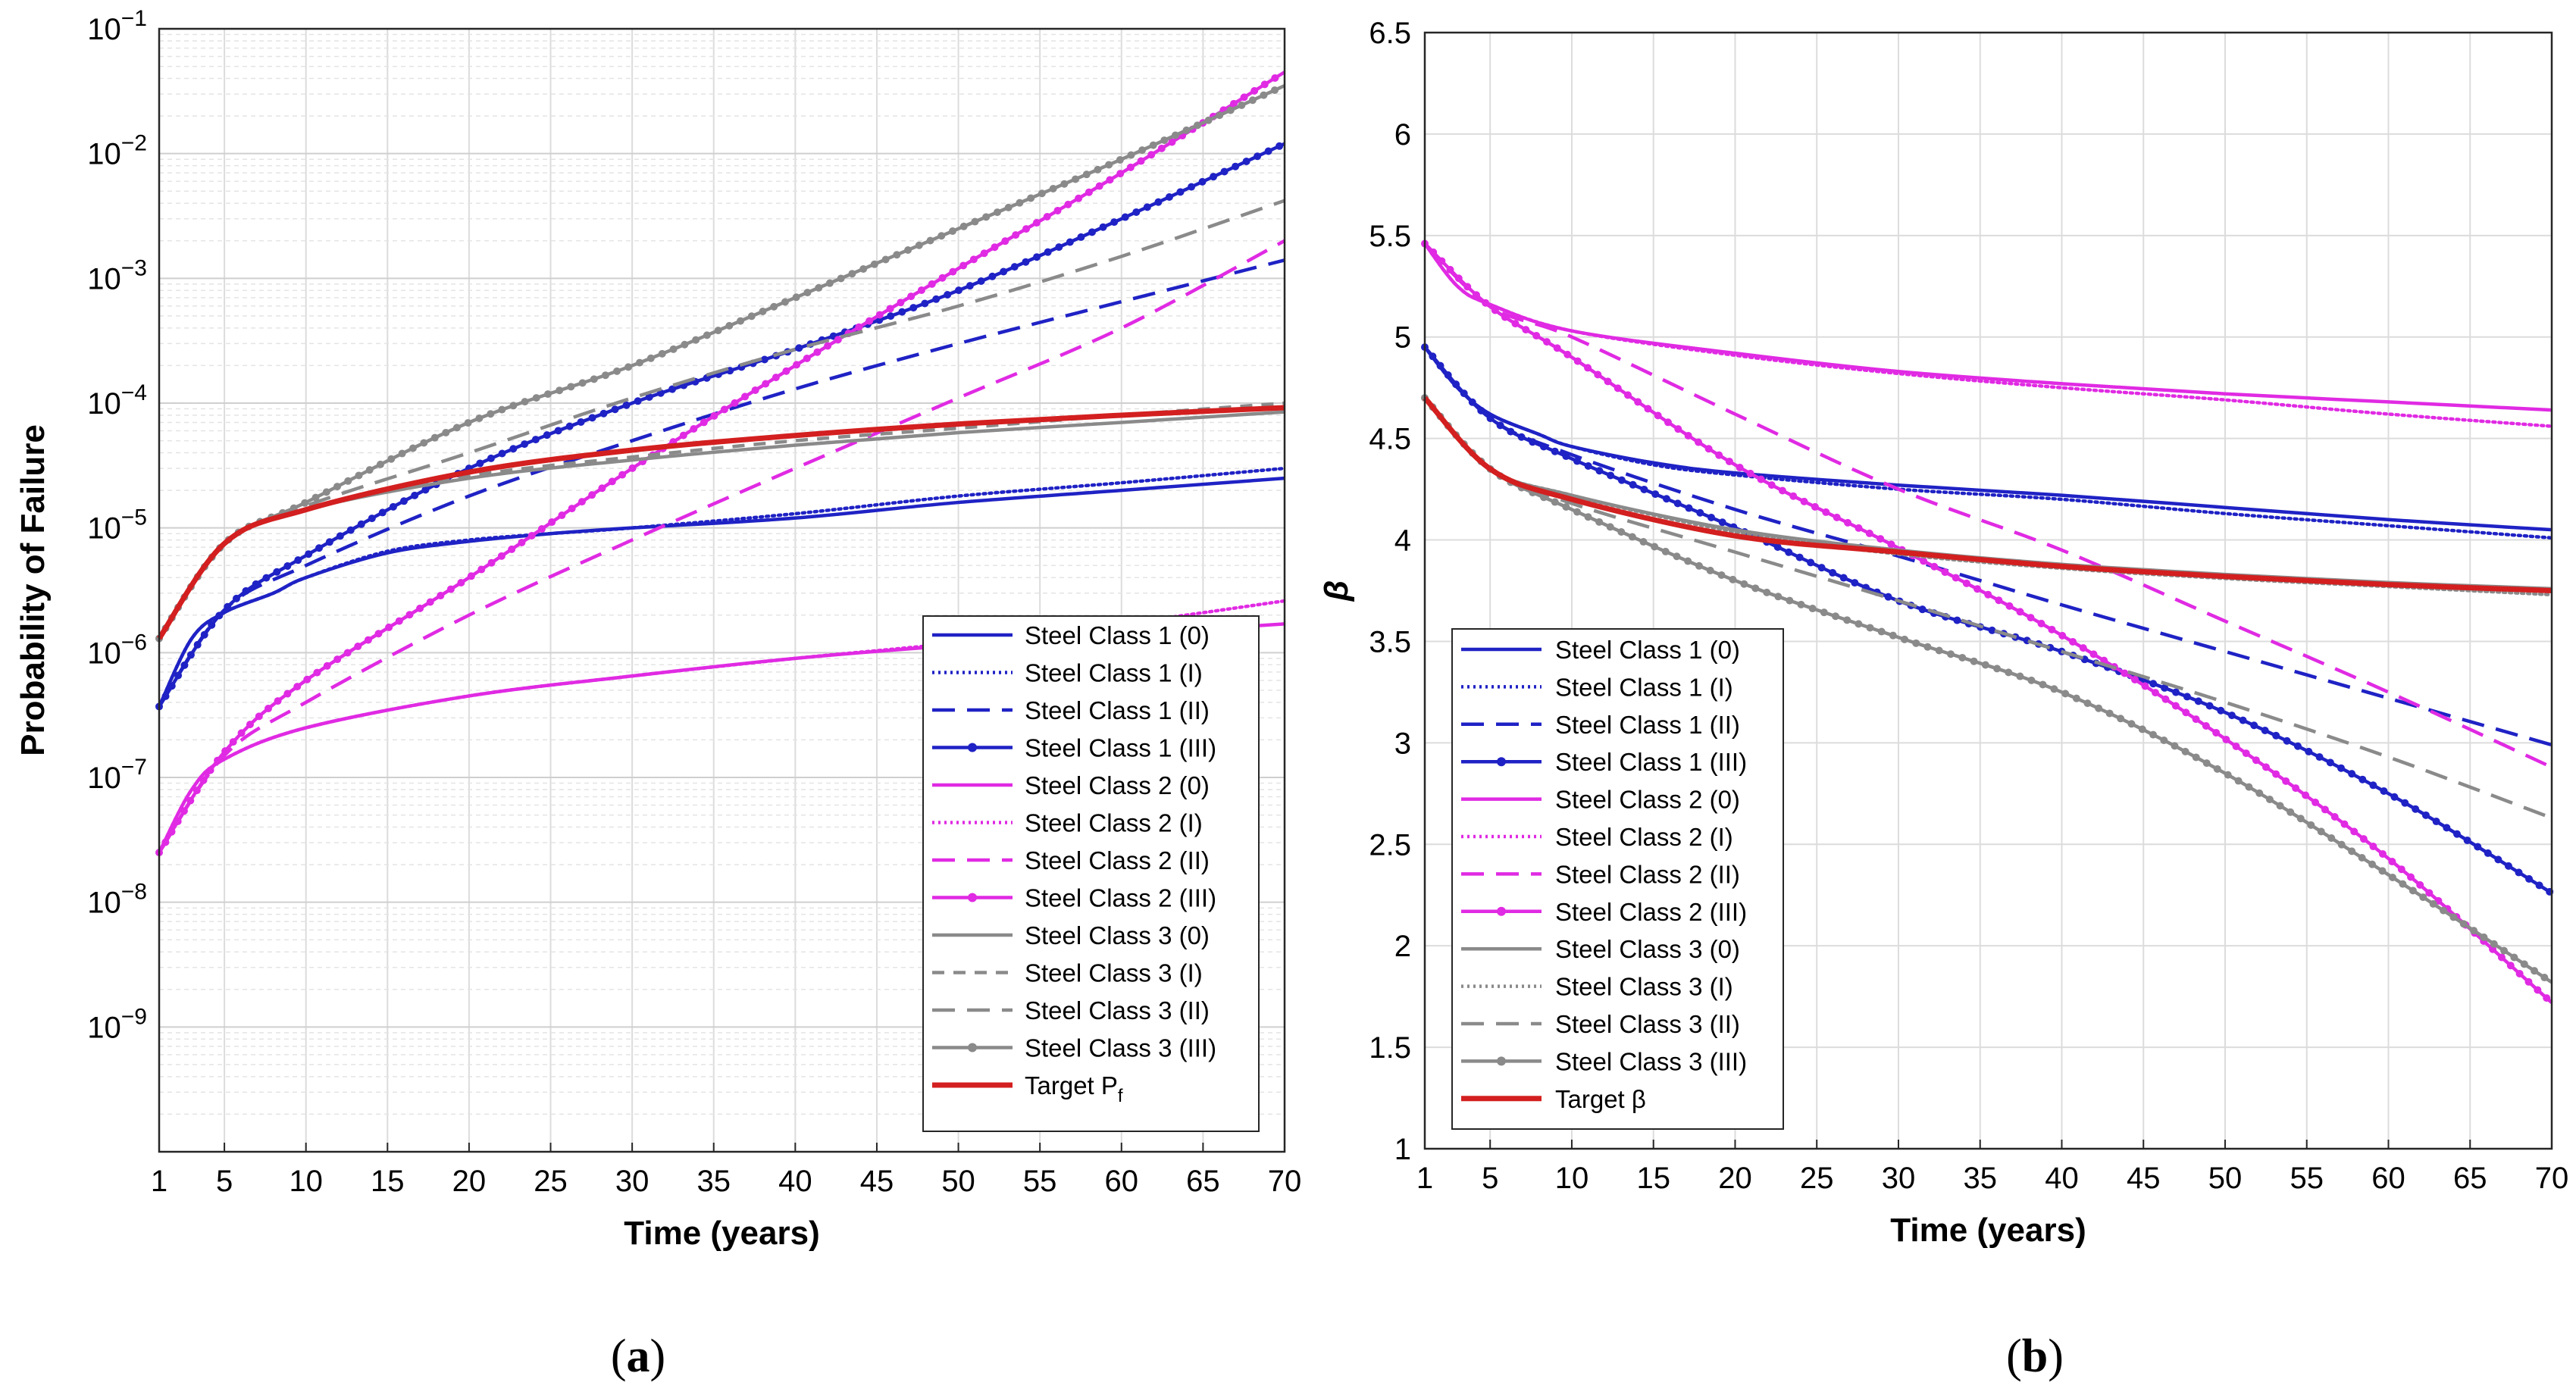  What do you see at coordinates (1118, 635) in the screenshot?
I see `legend-label: Steel Class 1 (0)` at bounding box center [1118, 635].